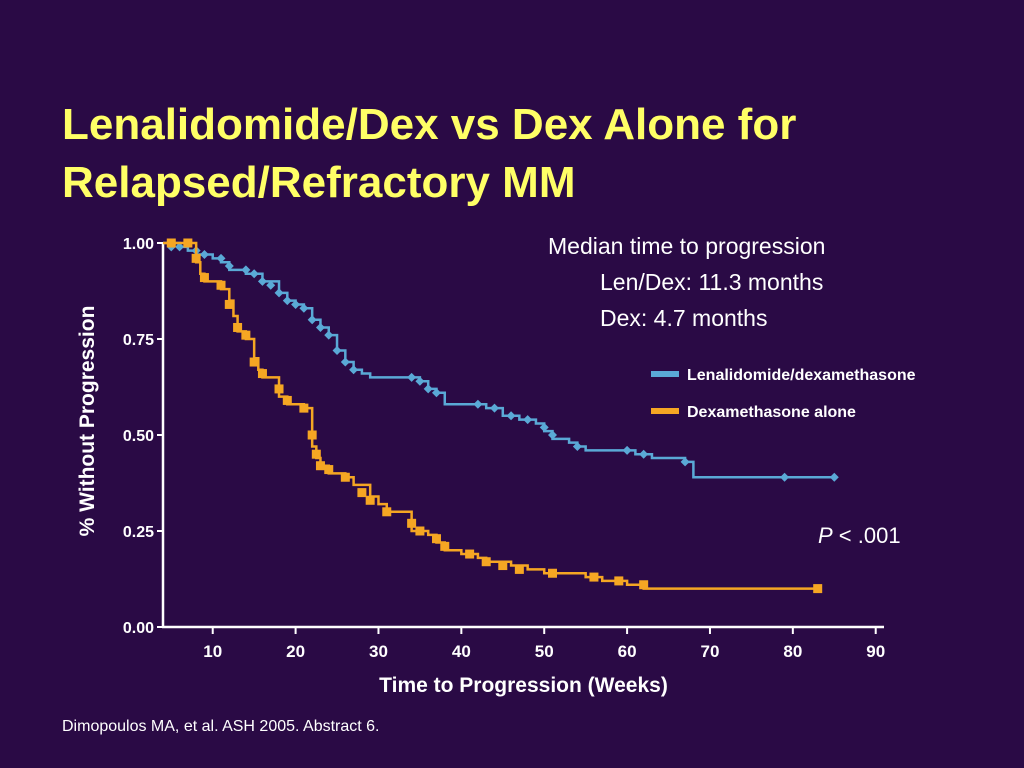 Image resolution: width=1024 pixels, height=768 pixels. I want to click on y-axis-label: % Without Progression, so click(87, 421).